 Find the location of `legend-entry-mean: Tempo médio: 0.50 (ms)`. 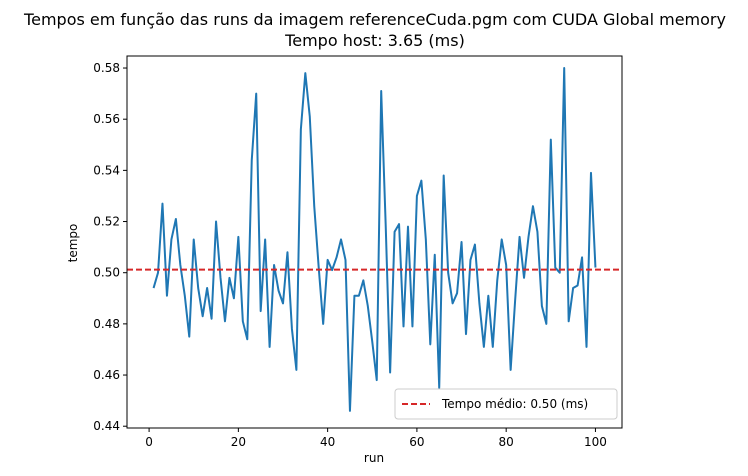

legend-entry-mean: Tempo médio: 0.50 (ms) is located at coordinates (514, 404).